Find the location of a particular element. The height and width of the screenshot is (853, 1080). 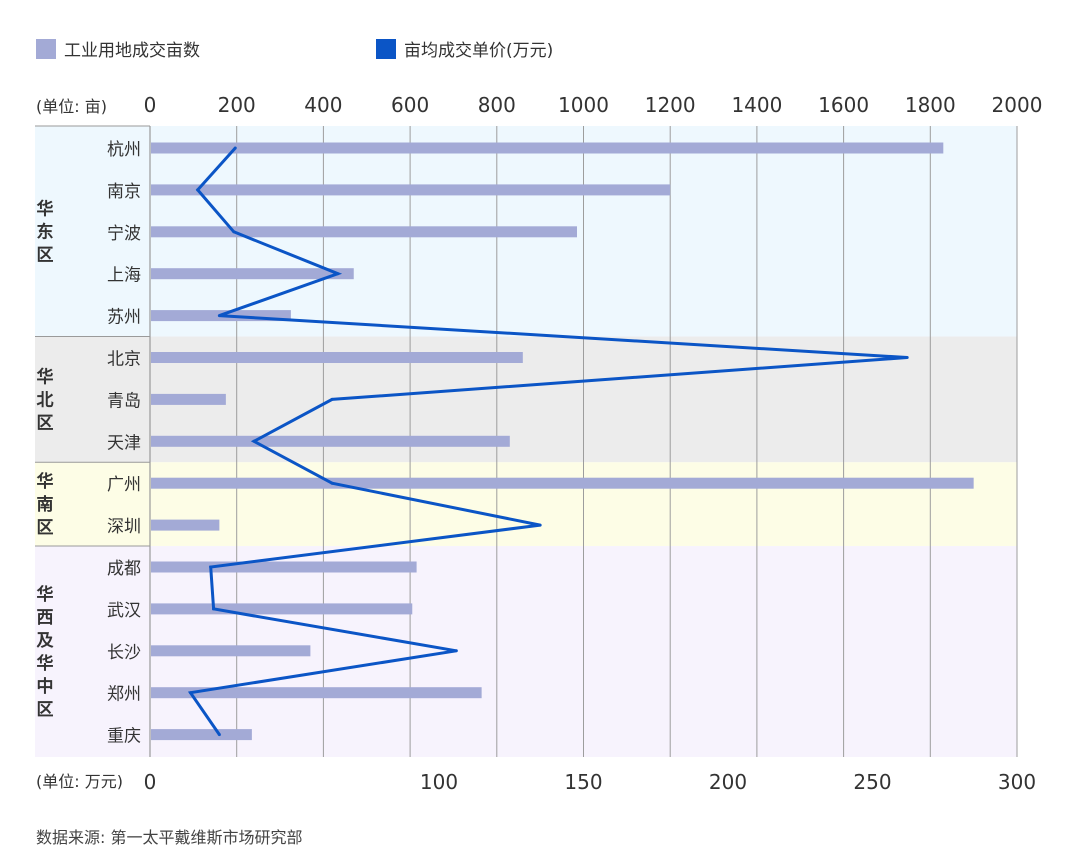

category-label: 苏州 is located at coordinates (124, 318).